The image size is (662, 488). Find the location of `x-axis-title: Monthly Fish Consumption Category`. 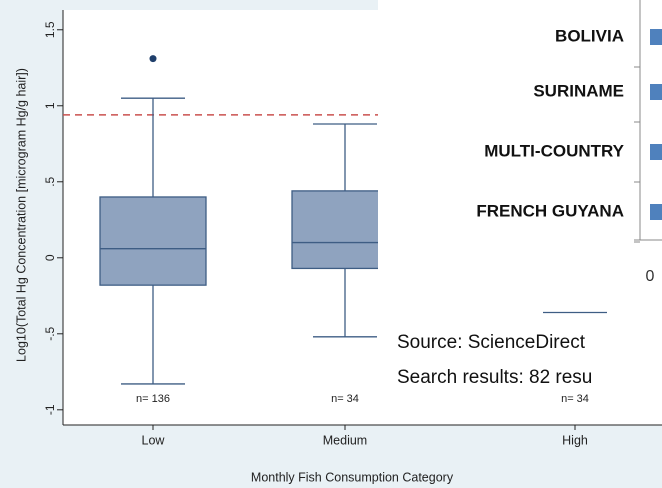

x-axis-title: Monthly Fish Consumption Category is located at coordinates (352, 477).